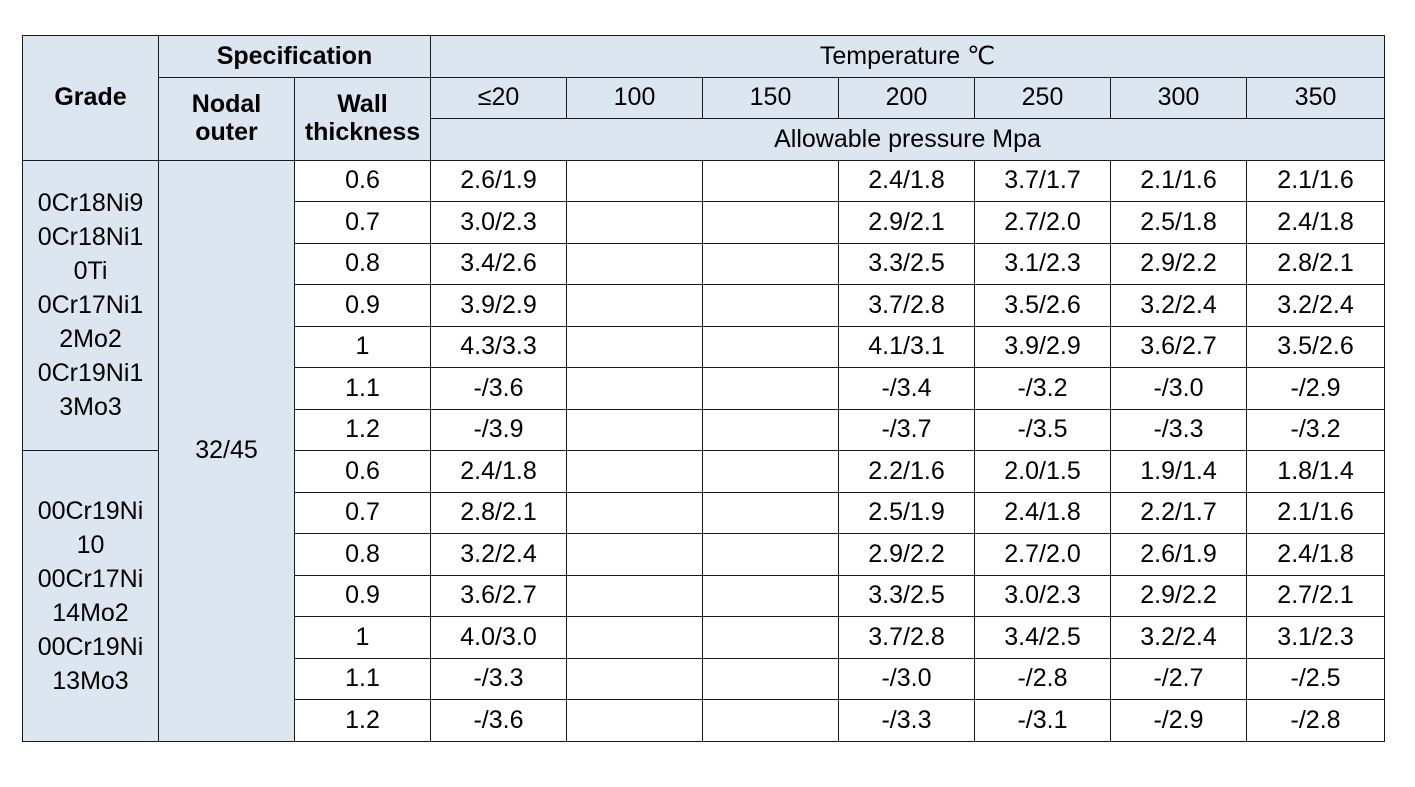 This screenshot has width=1415, height=787. What do you see at coordinates (90, 407) in the screenshot?
I see `grade-line: 3Mo3` at bounding box center [90, 407].